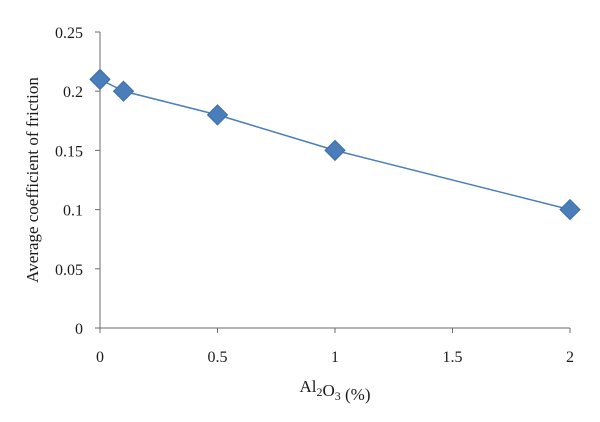 The height and width of the screenshot is (422, 600). I want to click on y-axis-ticks: 0 0.05 0.1 0.15 0.2 0.25, so click(77, 181).